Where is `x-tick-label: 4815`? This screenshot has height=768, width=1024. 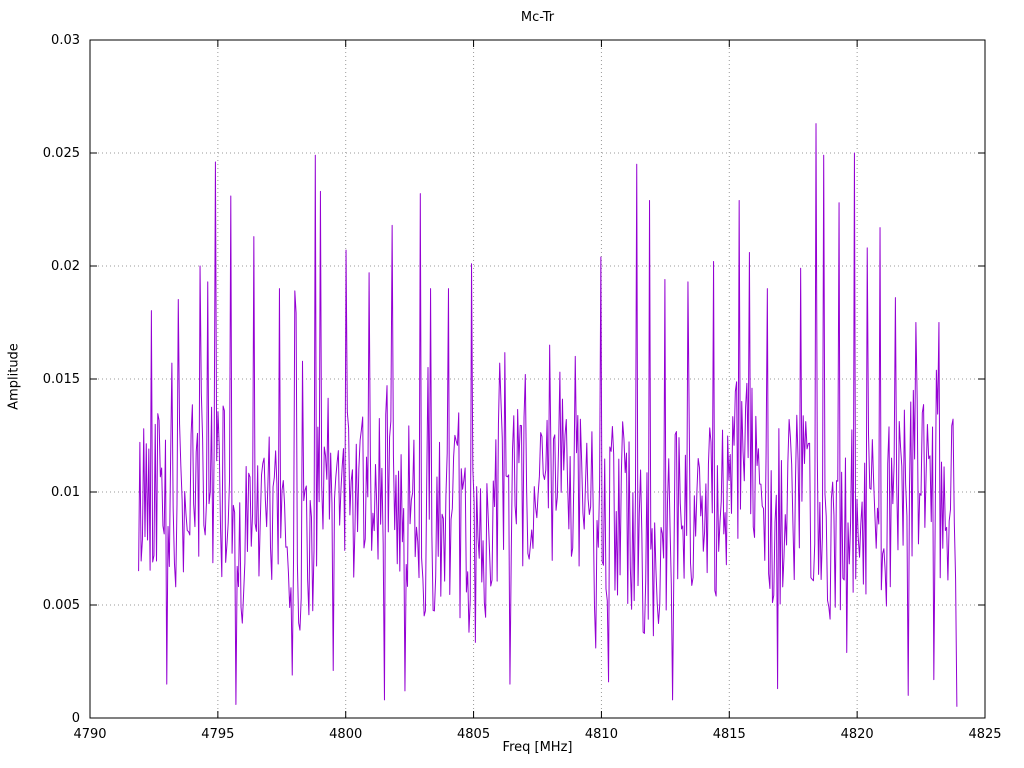 x-tick-label: 4815 is located at coordinates (729, 734).